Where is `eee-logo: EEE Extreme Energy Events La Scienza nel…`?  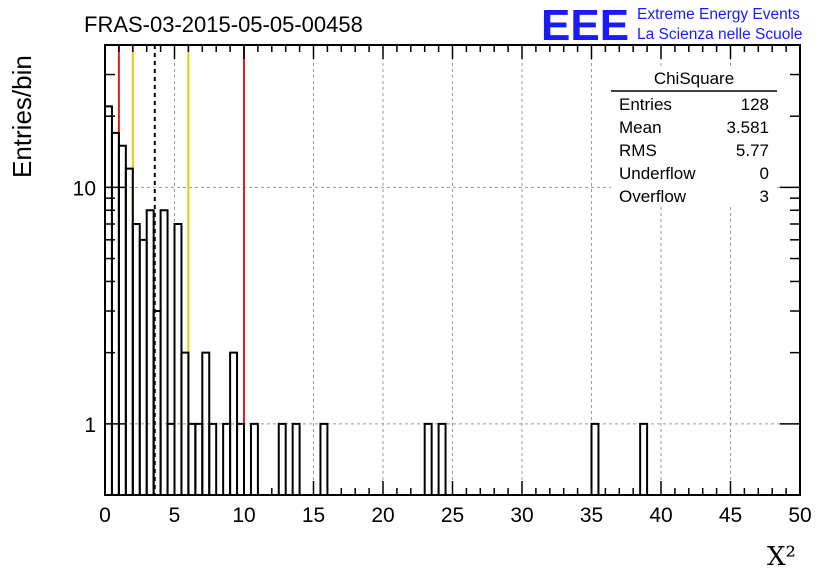 eee-logo: EEE Extreme Energy Events La Scienza nel… is located at coordinates (671, 25).